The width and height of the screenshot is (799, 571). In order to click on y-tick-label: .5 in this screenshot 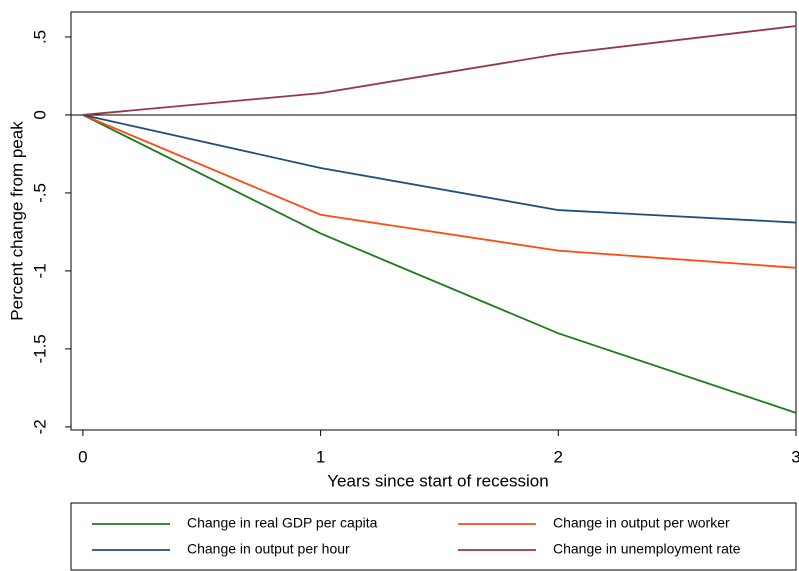, I will do `click(39, 37)`.